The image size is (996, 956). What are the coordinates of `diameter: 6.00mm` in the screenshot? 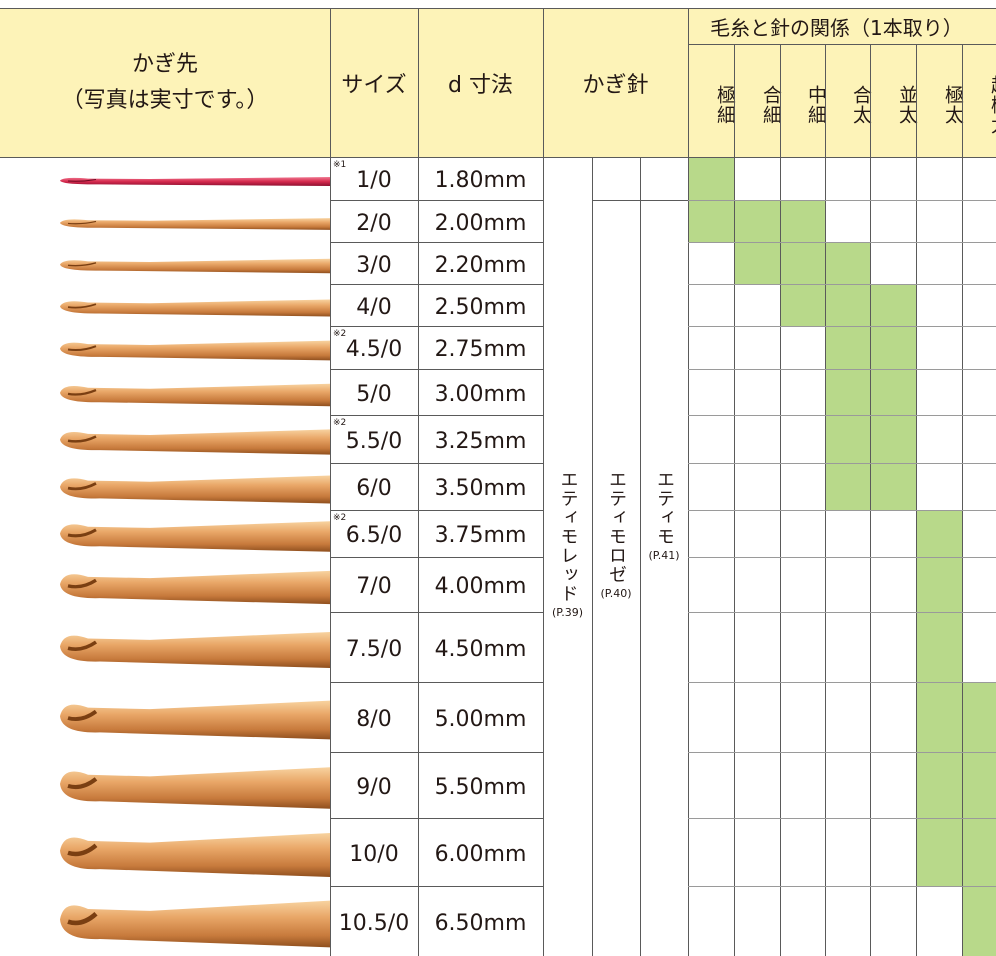 It's located at (480, 854).